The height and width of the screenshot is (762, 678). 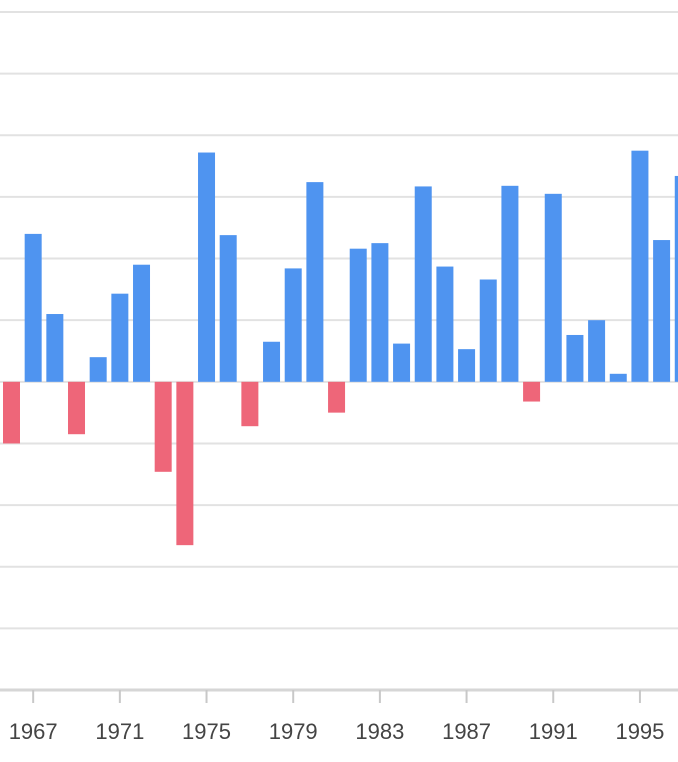 I want to click on bar-1993, so click(x=597, y=351).